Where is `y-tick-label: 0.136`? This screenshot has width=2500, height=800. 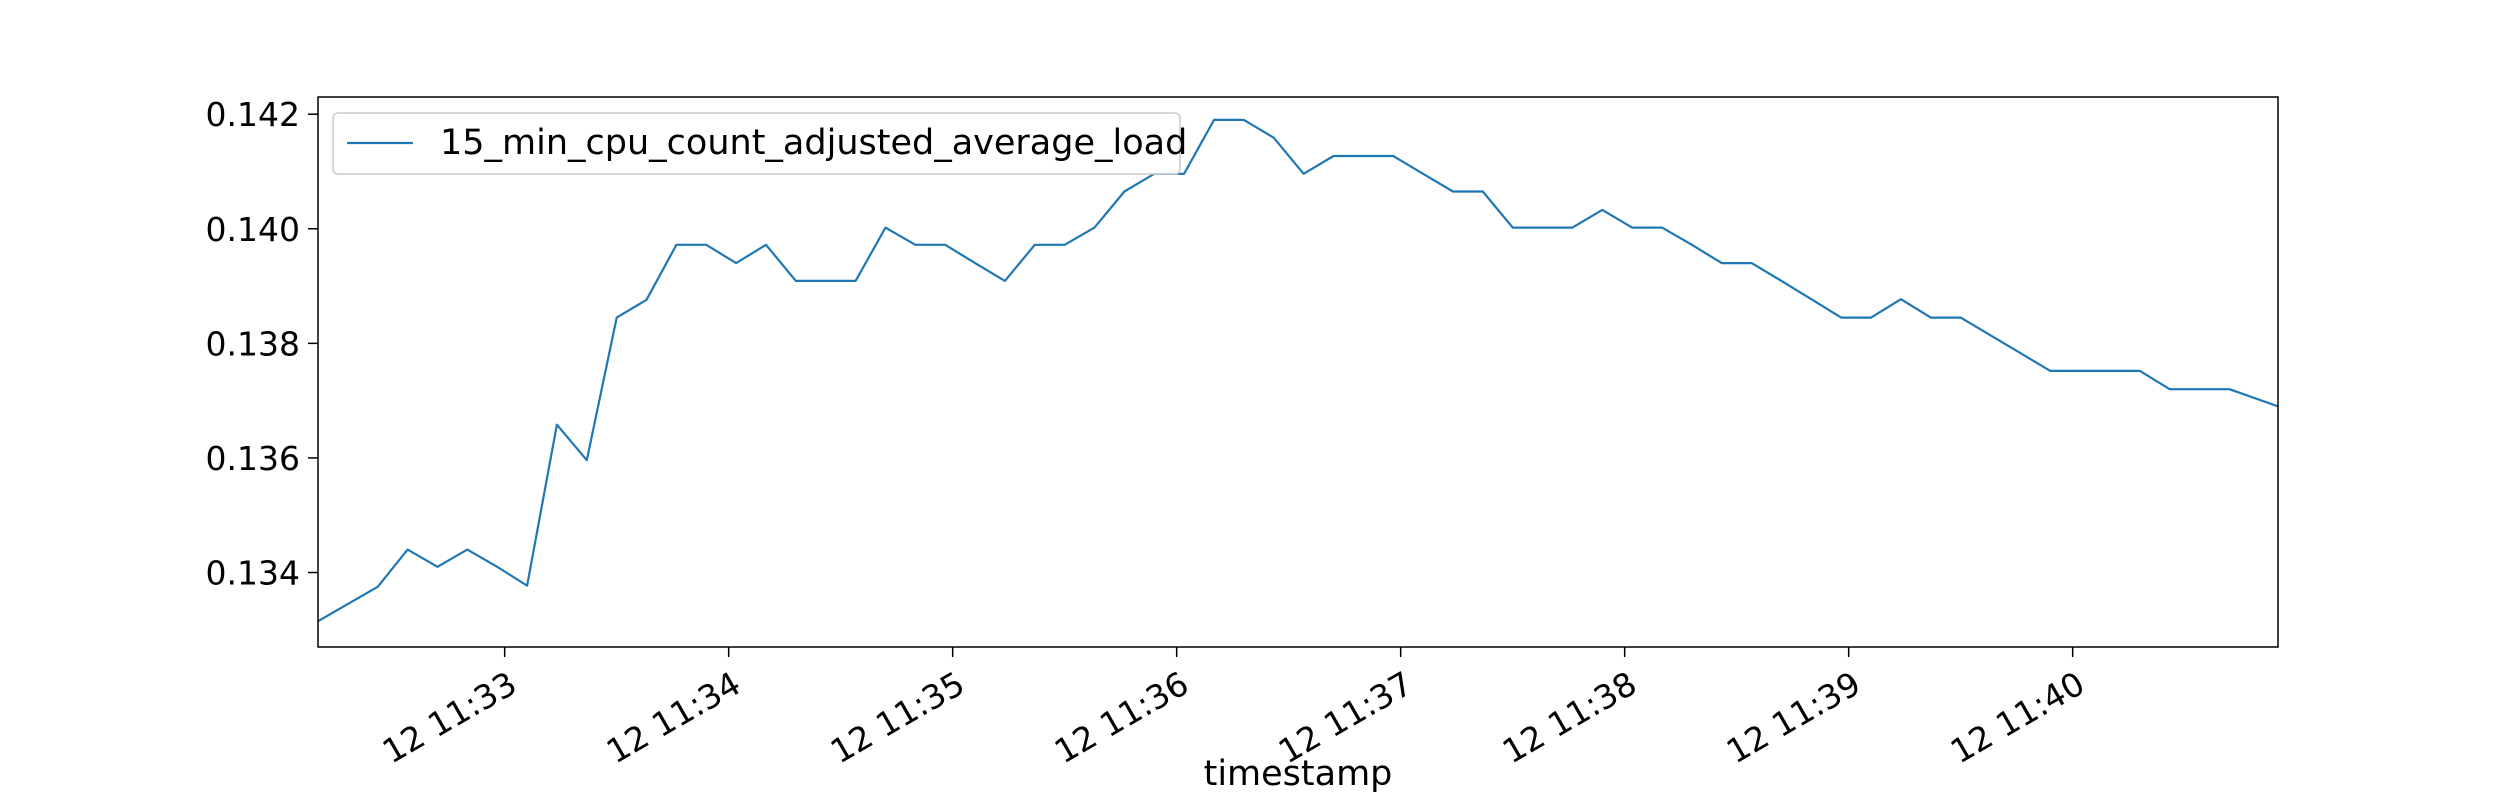
y-tick-label: 0.136 is located at coordinates (253, 458).